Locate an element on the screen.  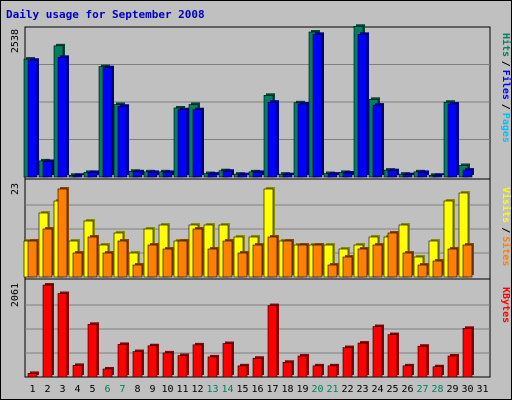
x-tick-28: 28 is located at coordinates (437, 389).